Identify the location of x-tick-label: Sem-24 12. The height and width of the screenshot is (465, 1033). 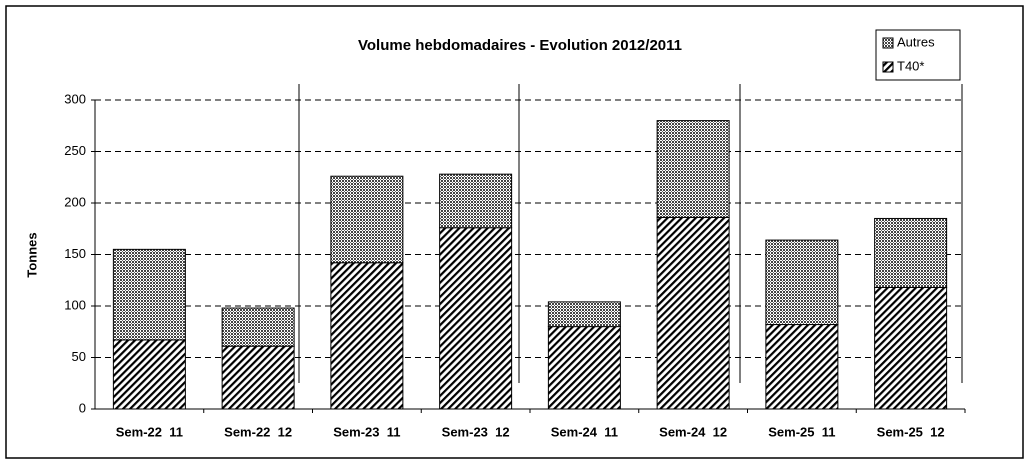
(693, 431).